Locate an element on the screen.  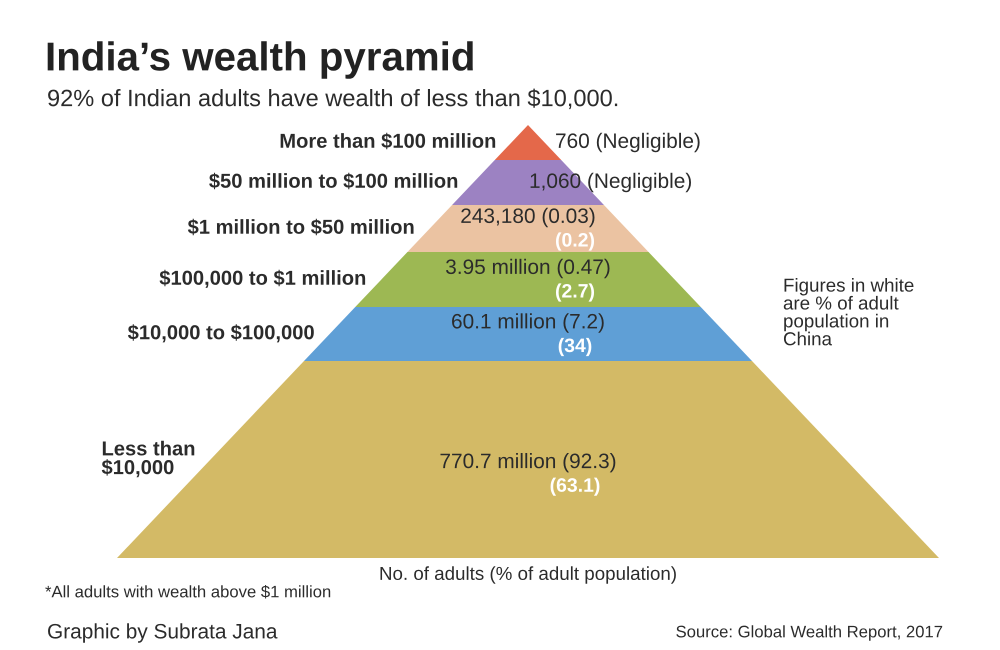
data-label: 60.1 million (7.2) is located at coordinates (528, 323).